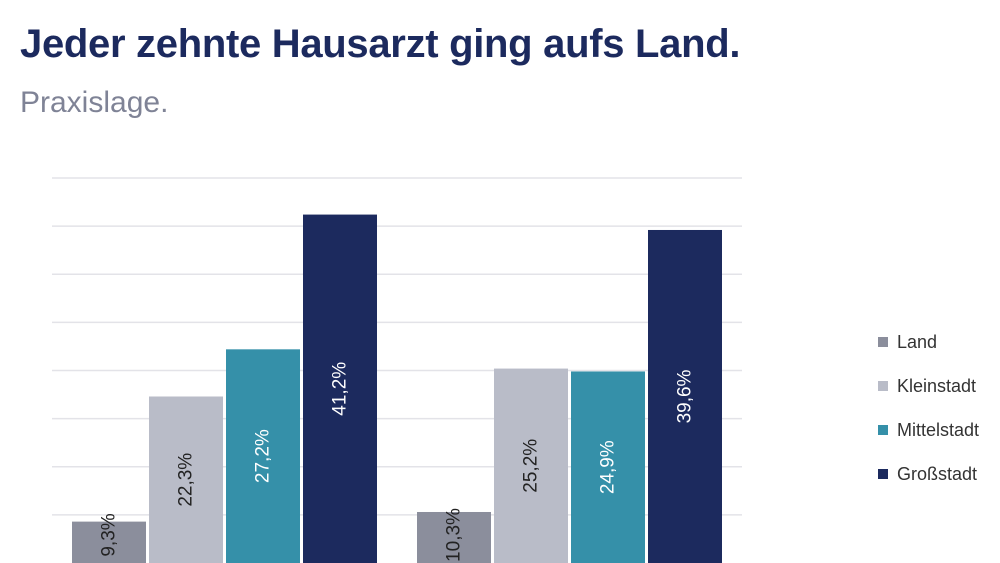 This screenshot has width=1000, height=563. What do you see at coordinates (380, 44) in the screenshot?
I see `chart-title: Jeder zehnte Hausarzt ging aufs Land.` at bounding box center [380, 44].